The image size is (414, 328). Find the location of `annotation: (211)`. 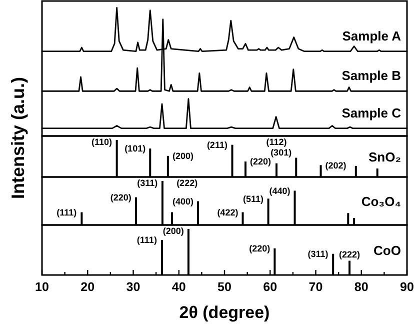

annotation: (211) is located at coordinates (217, 145).